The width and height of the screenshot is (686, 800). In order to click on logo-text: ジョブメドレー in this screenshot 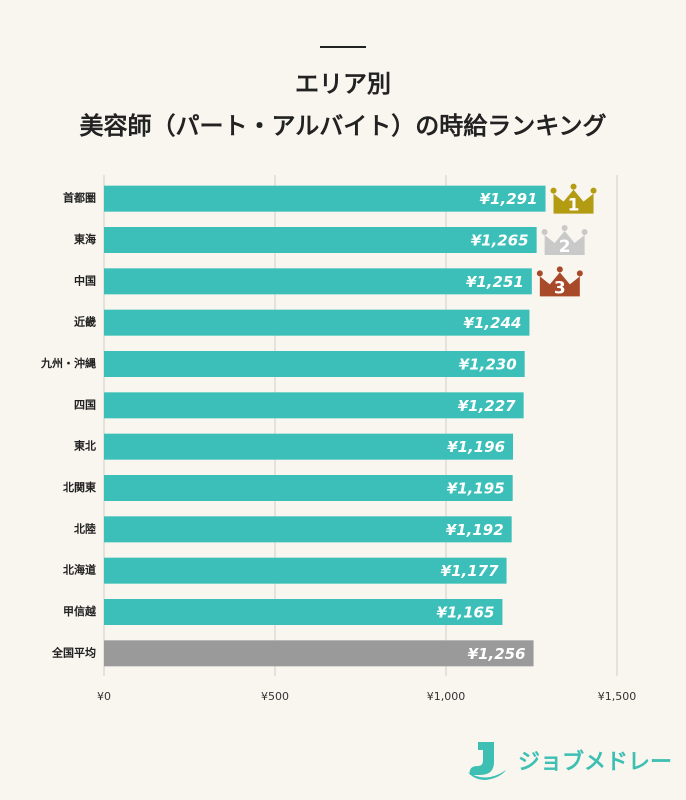, I will do `click(595, 762)`.